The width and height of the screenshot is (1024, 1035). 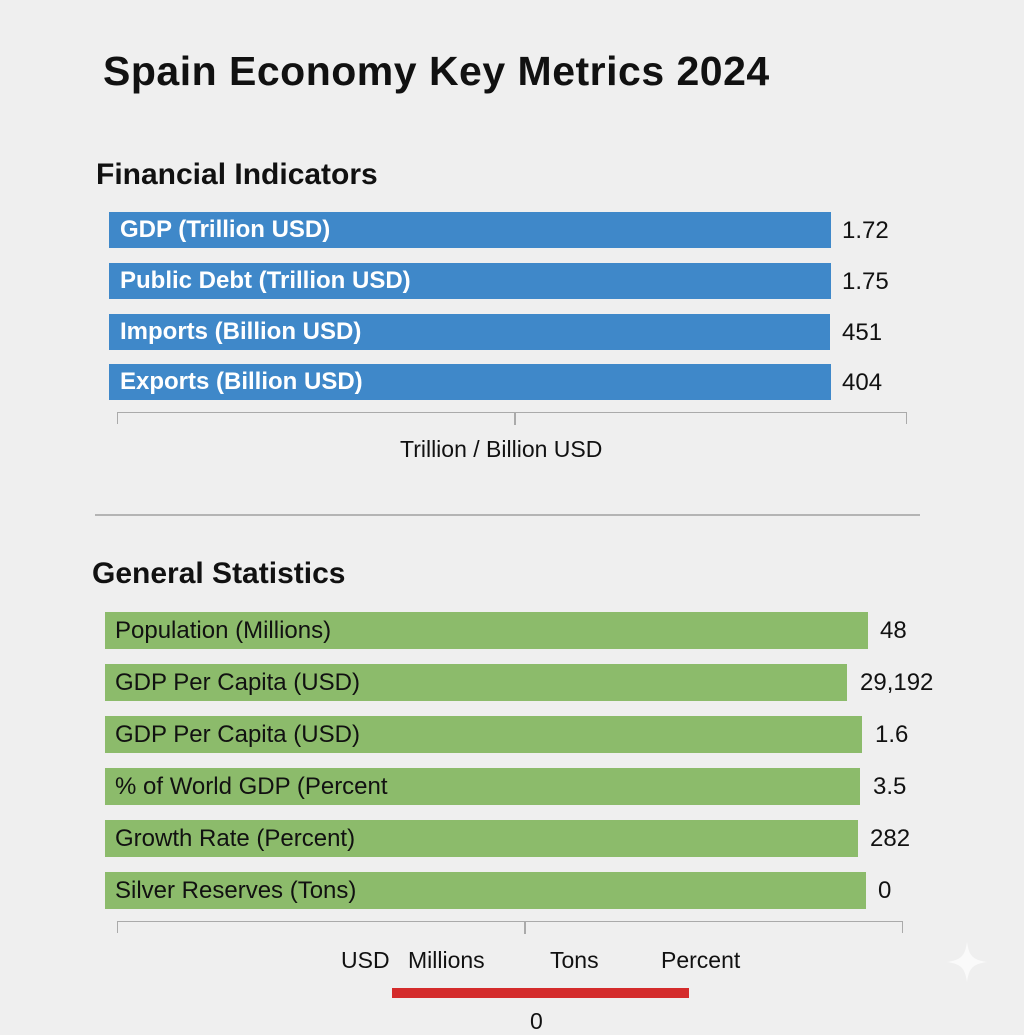 What do you see at coordinates (862, 332) in the screenshot?
I see `bar-value-label: 451` at bounding box center [862, 332].